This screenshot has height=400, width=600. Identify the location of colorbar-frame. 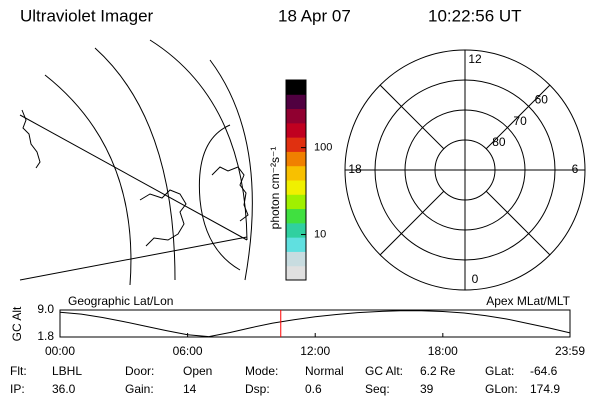
(296, 180).